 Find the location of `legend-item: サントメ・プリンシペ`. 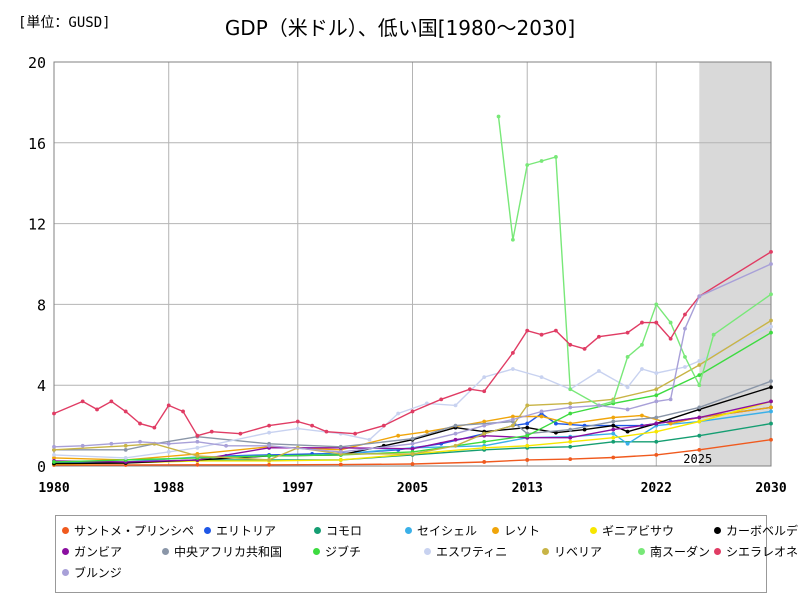

legend-item: サントメ・プリンシペ is located at coordinates (128, 530).